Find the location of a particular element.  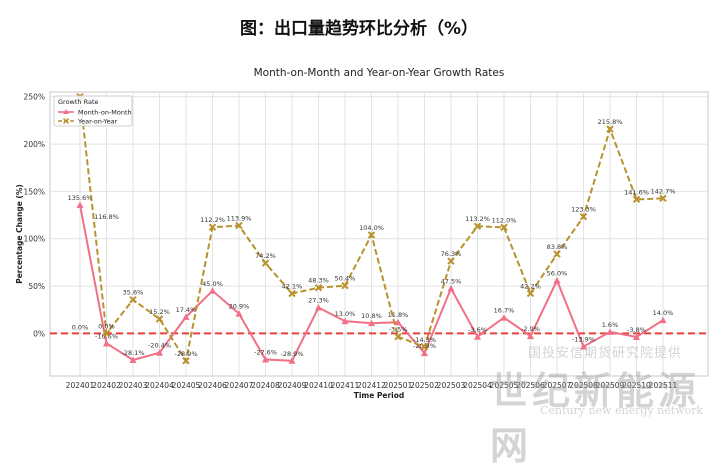

data-label: 0.0% is located at coordinates (106, 326).